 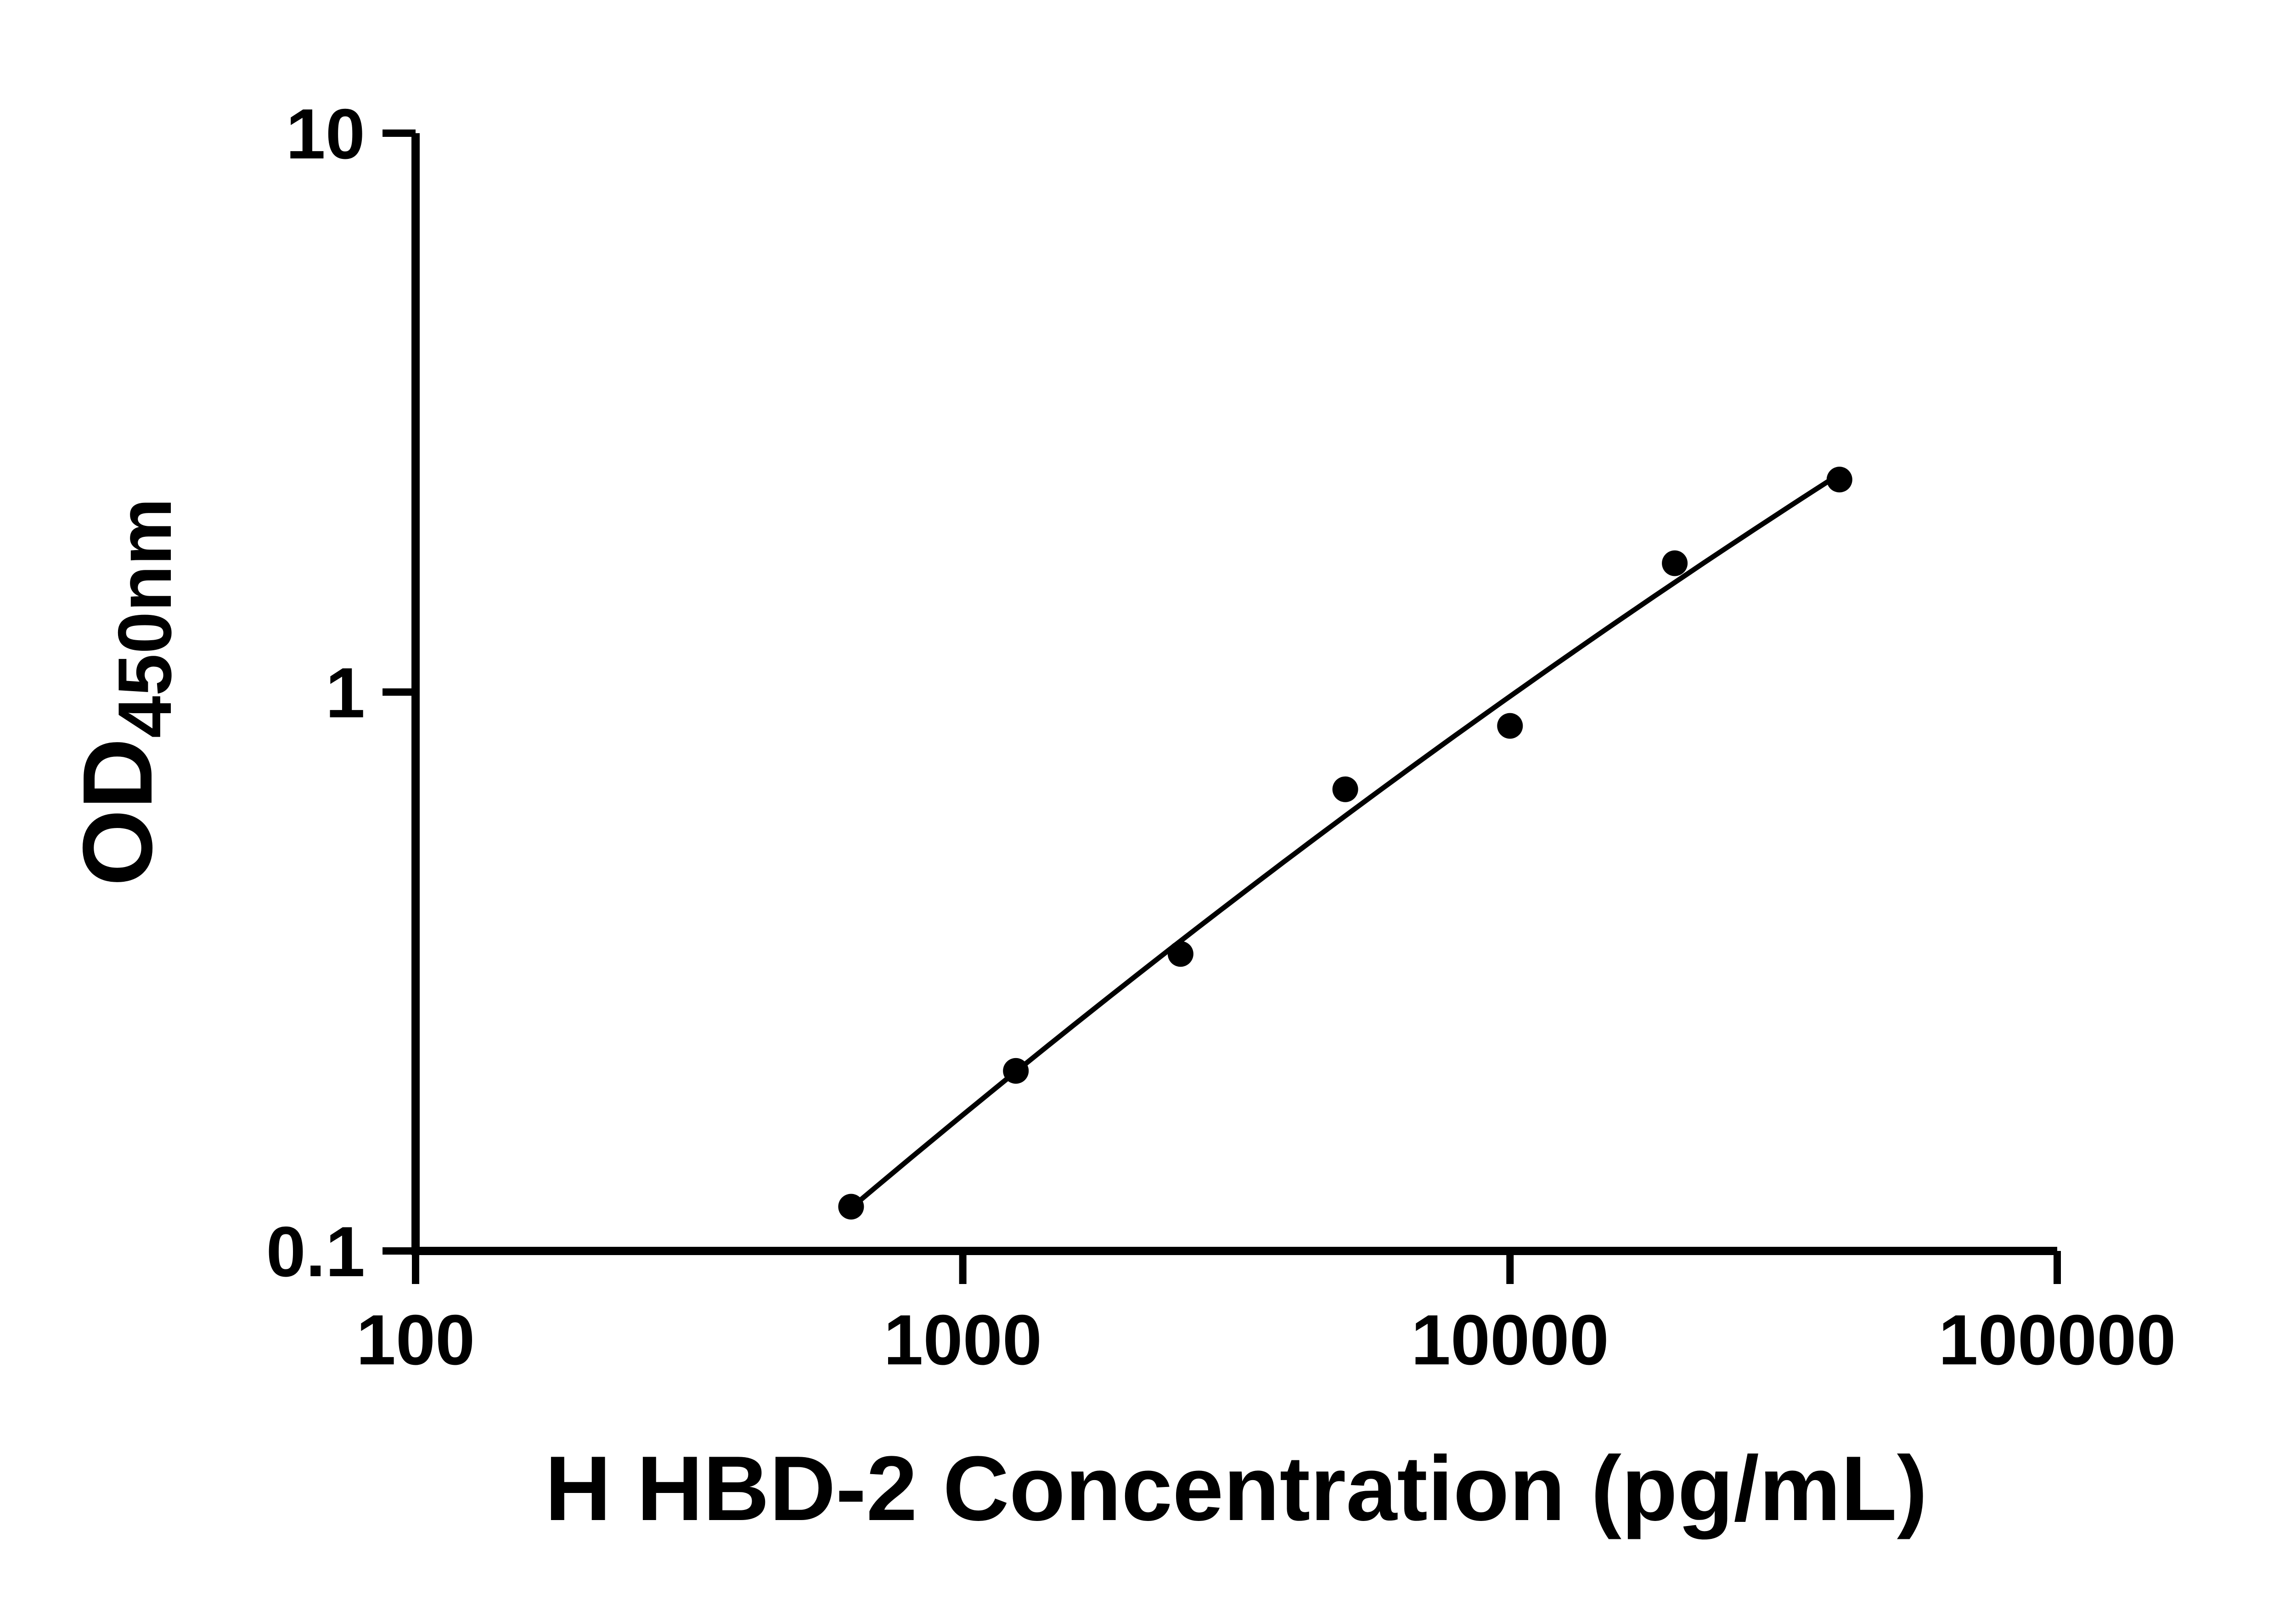 I want to click on x-tick-label: 100, so click(x=415, y=1340).